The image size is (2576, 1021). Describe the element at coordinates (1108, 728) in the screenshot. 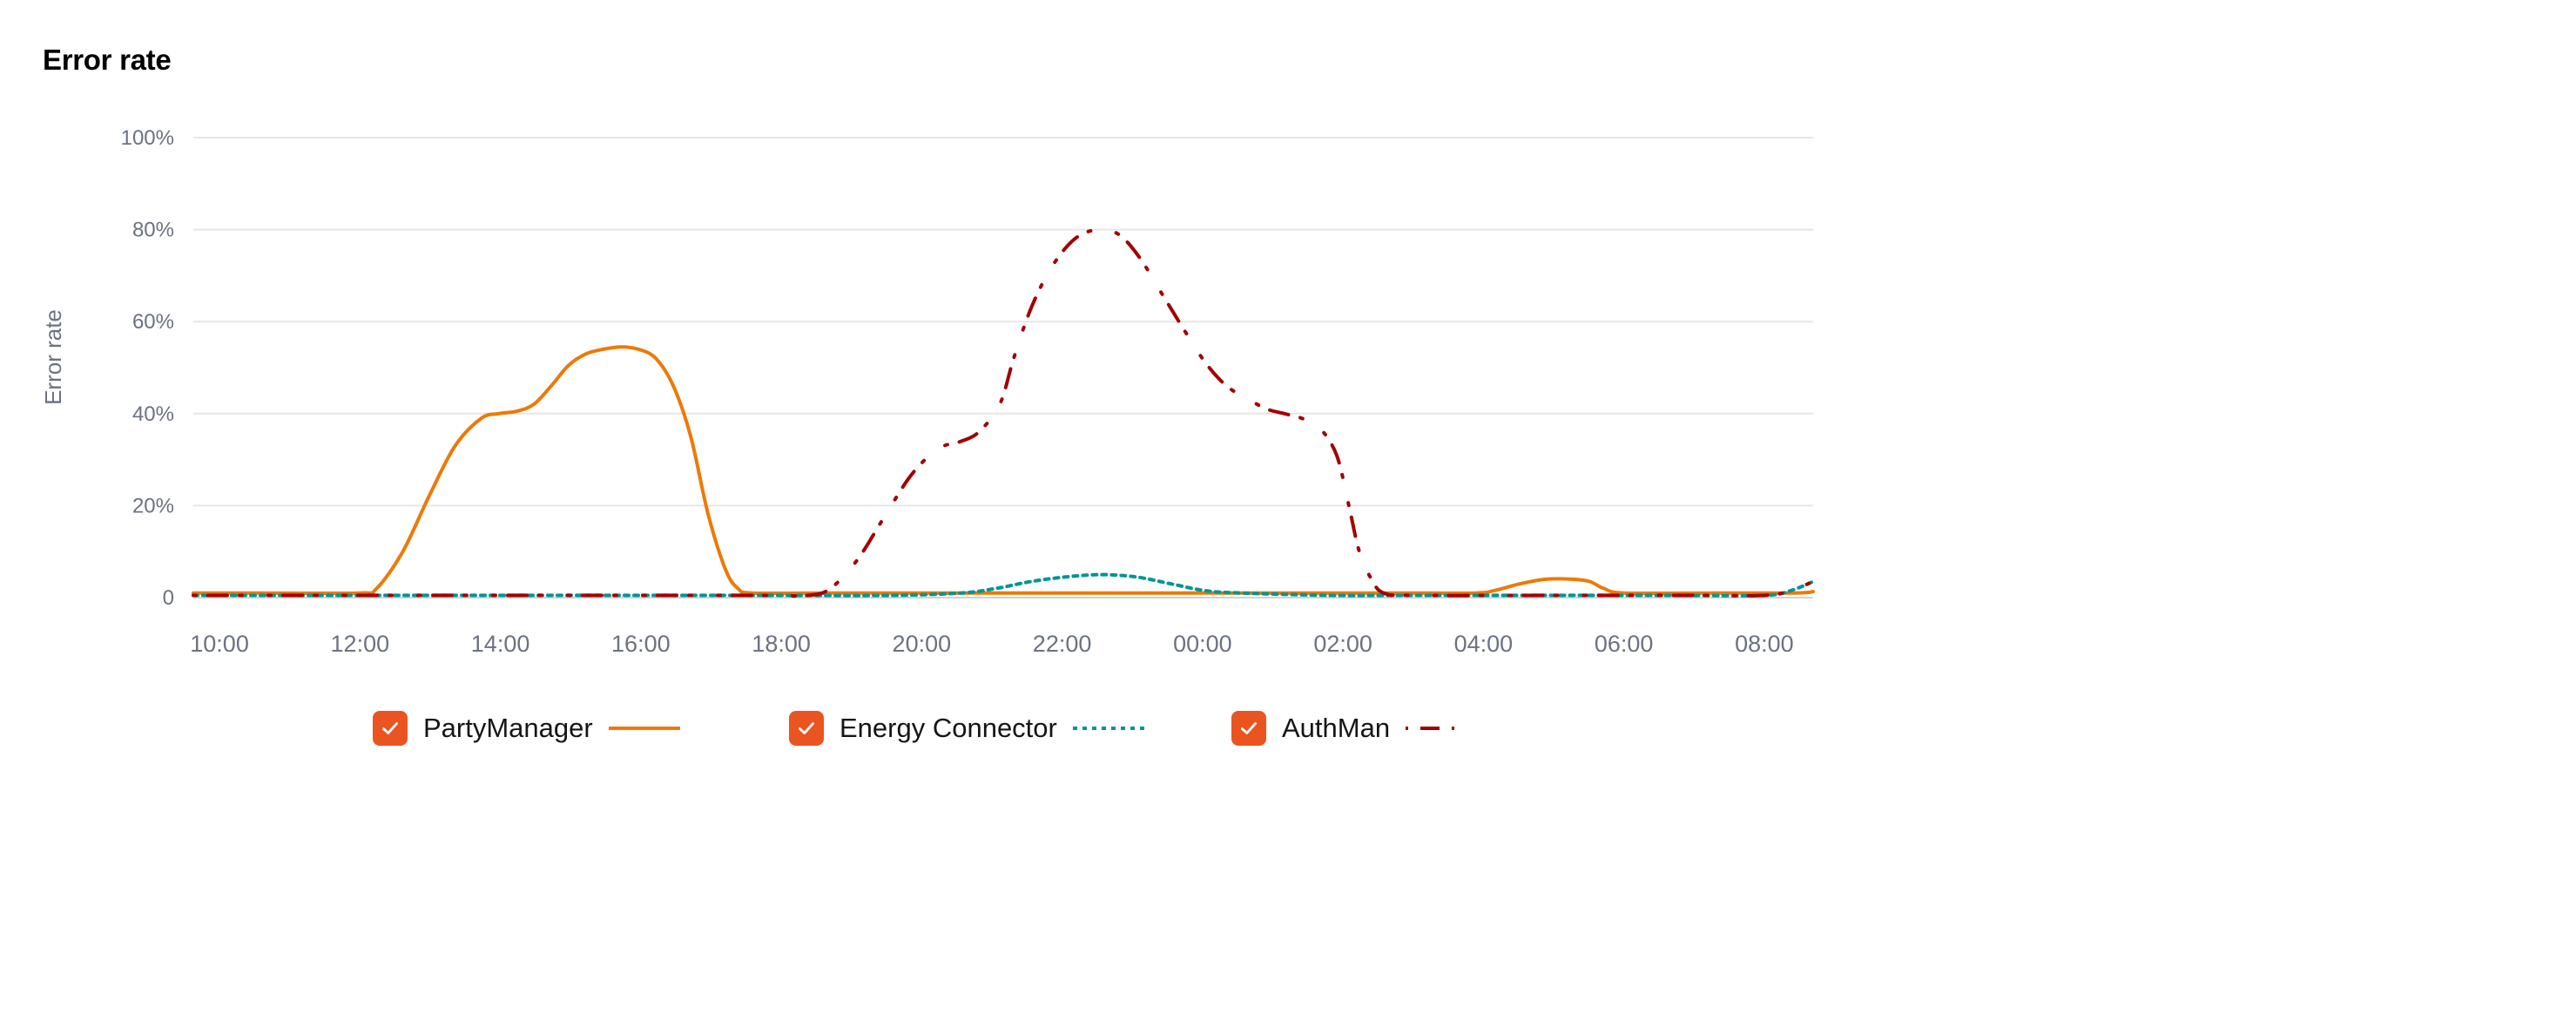

I see `legend-swatch-dotted` at that location.